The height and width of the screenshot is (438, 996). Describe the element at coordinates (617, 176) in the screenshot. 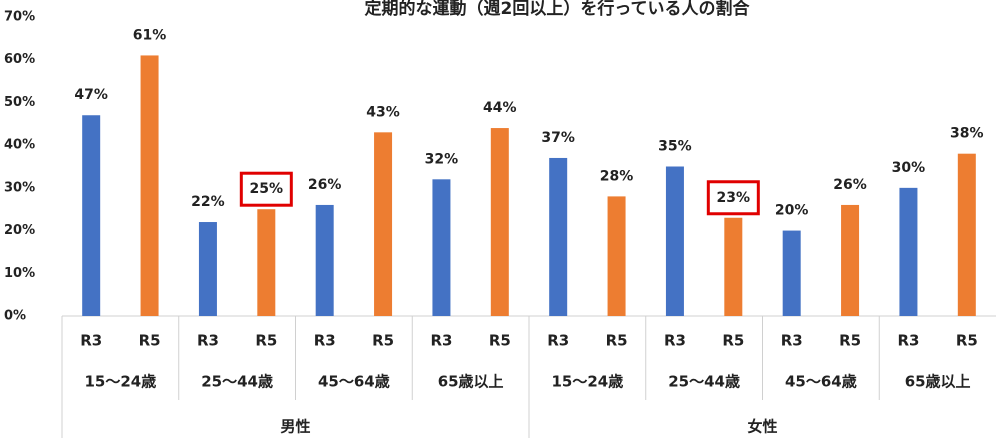

I see `value-label: 28%` at that location.